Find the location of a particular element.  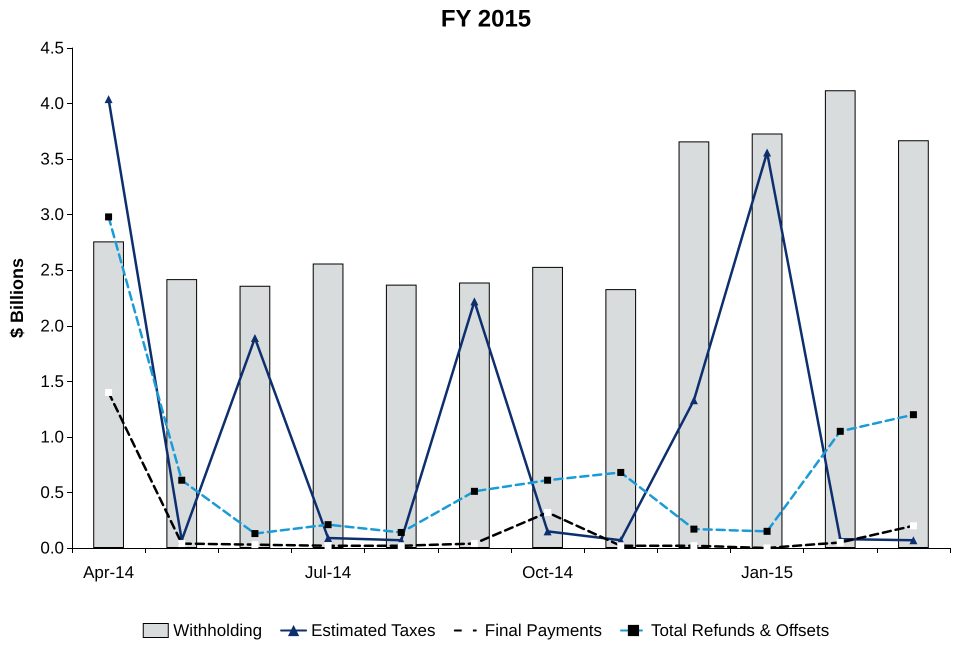

y-tick-label: 2.0 is located at coordinates (52, 326).